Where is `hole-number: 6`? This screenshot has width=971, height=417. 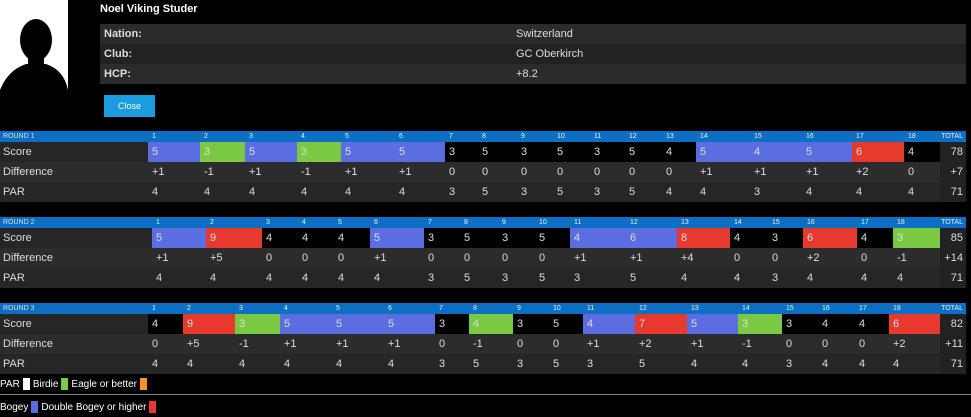 hole-number: 6 is located at coordinates (401, 136).